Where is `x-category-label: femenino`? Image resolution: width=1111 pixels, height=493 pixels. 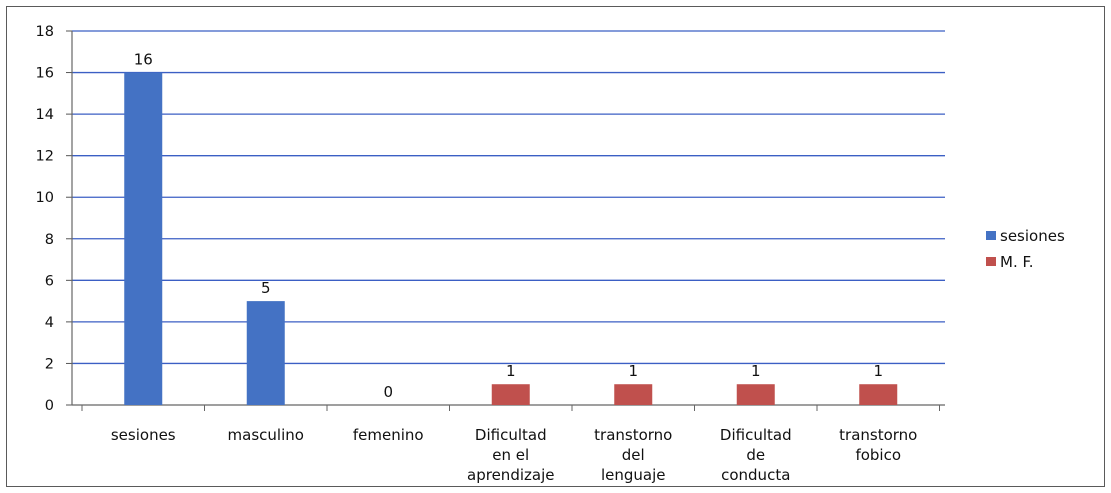 x-category-label: femenino is located at coordinates (388, 435).